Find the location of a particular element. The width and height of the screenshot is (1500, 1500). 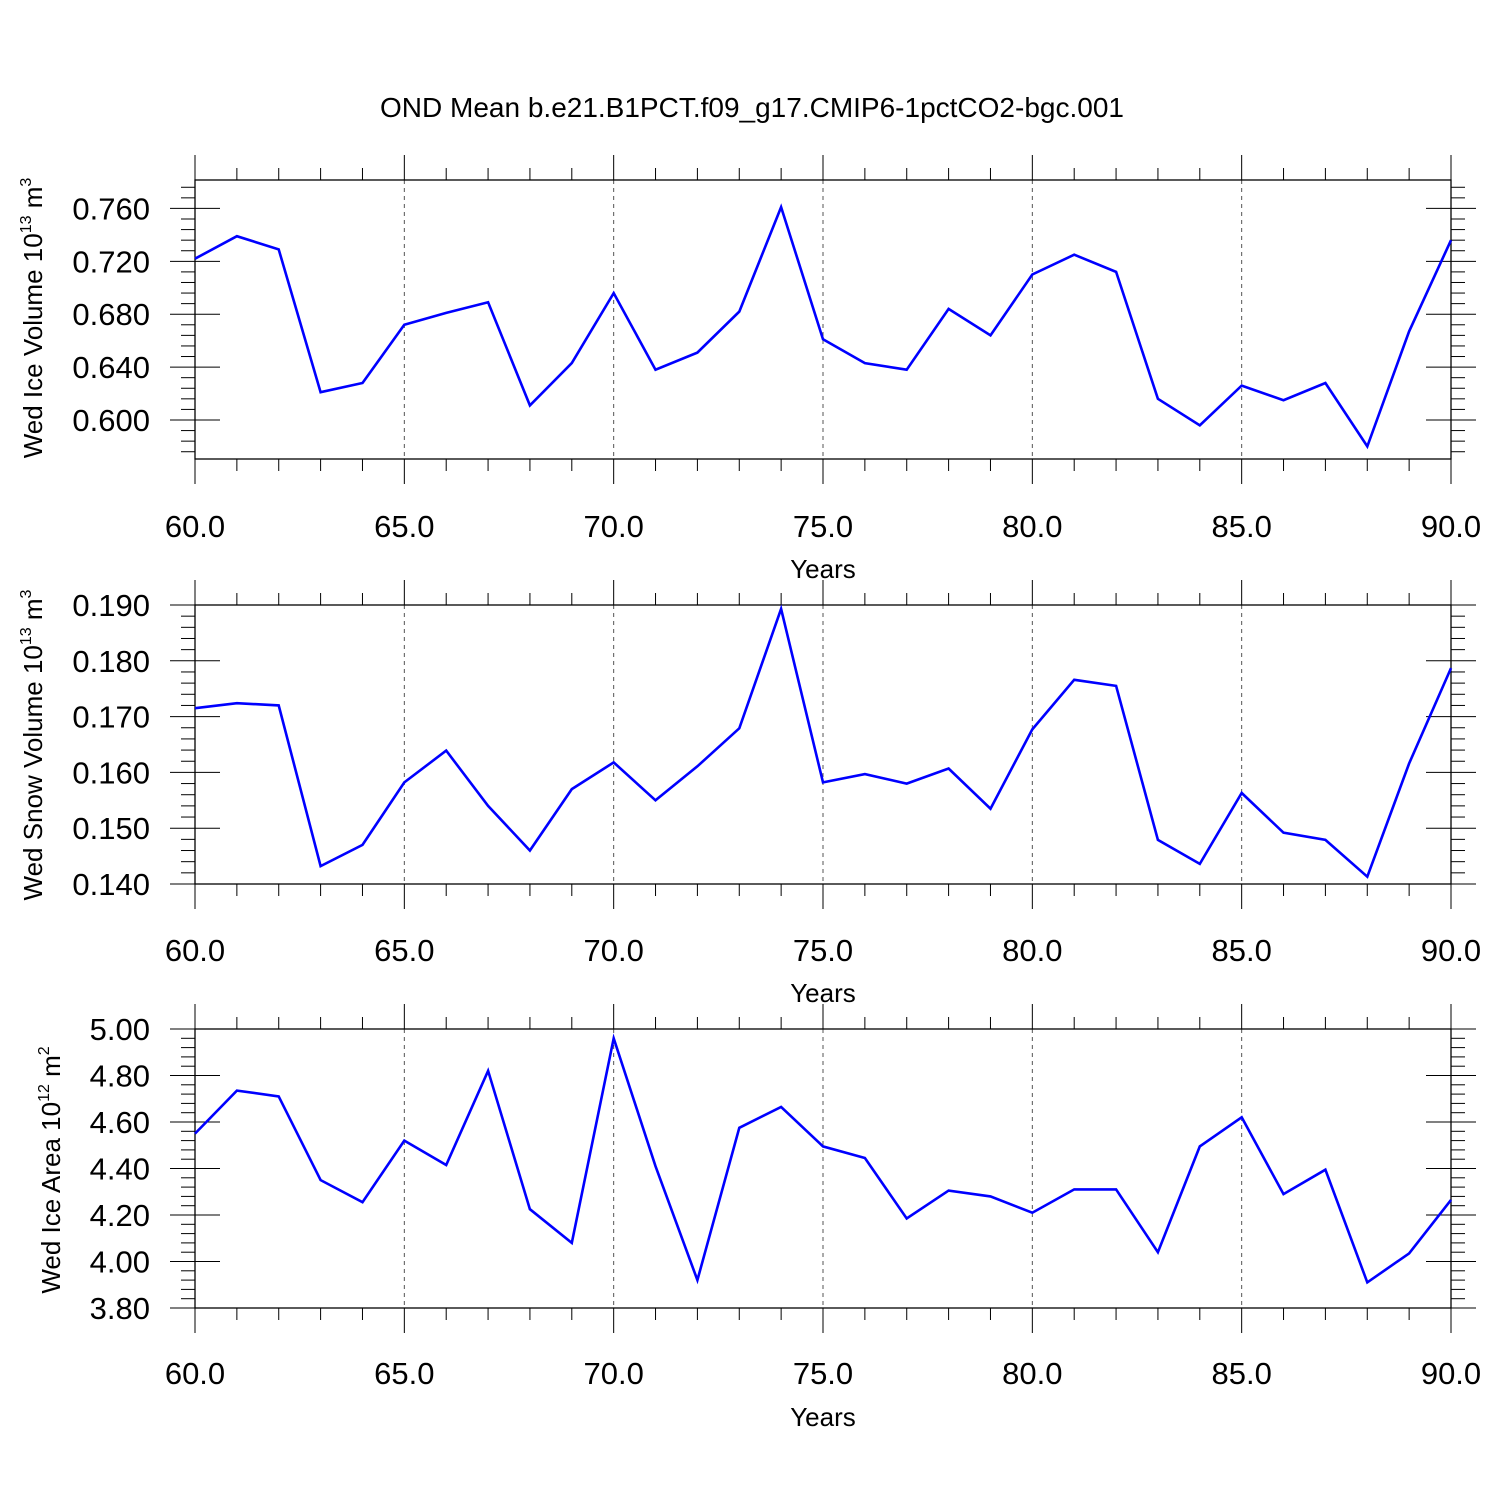

y-tick-label: 0.600 is located at coordinates (111, 420).